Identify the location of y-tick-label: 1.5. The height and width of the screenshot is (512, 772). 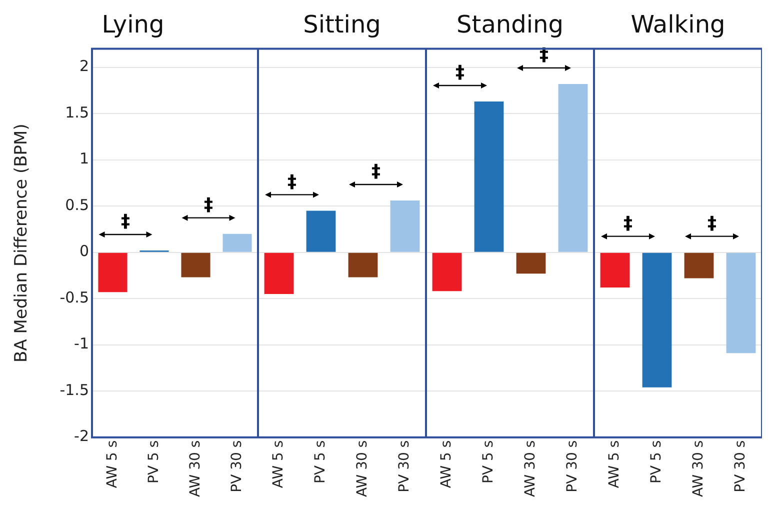
(77, 112).